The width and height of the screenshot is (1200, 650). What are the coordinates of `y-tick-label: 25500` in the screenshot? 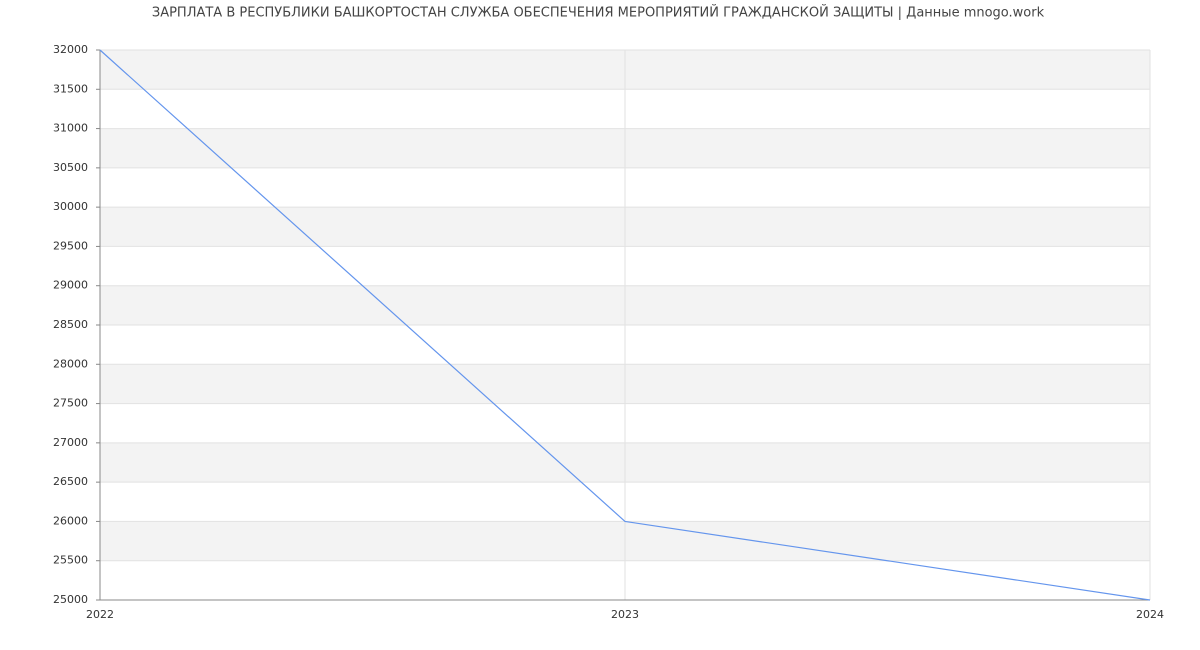 It's located at (70, 560).